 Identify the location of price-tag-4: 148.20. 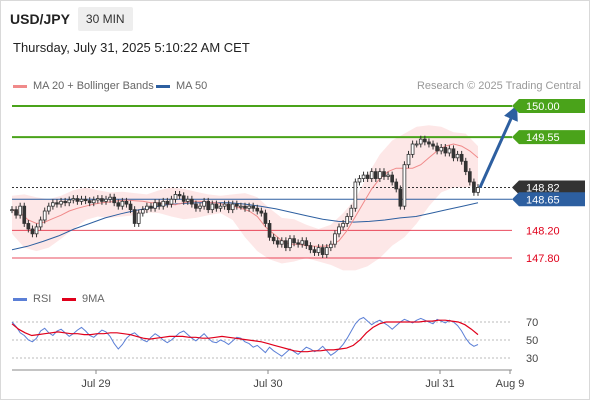
(543, 231).